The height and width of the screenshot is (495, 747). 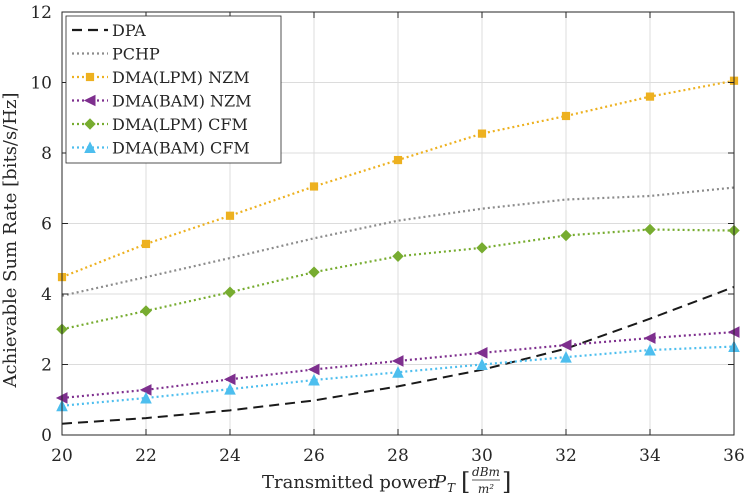 What do you see at coordinates (182, 101) in the screenshot?
I see `legend-label: DMA(BAM) NZM` at bounding box center [182, 101].